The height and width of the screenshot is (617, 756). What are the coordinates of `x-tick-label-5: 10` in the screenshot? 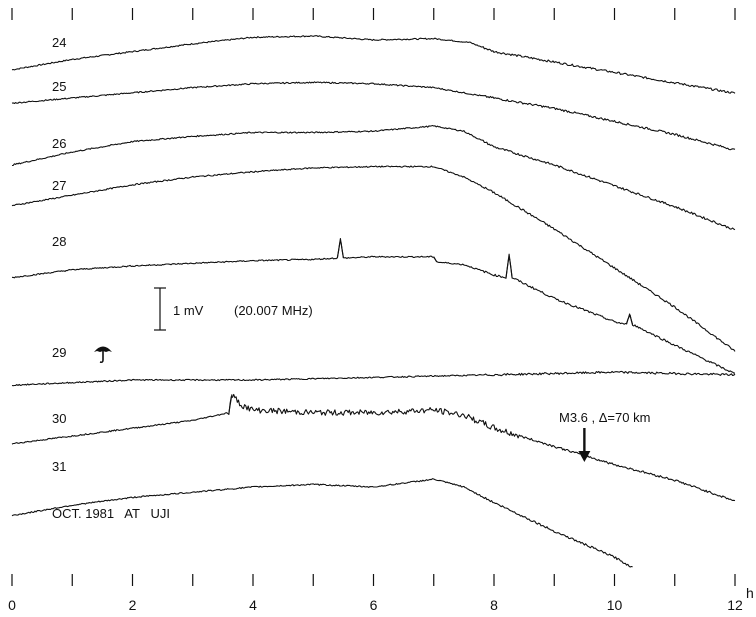 It's located at (615, 605).